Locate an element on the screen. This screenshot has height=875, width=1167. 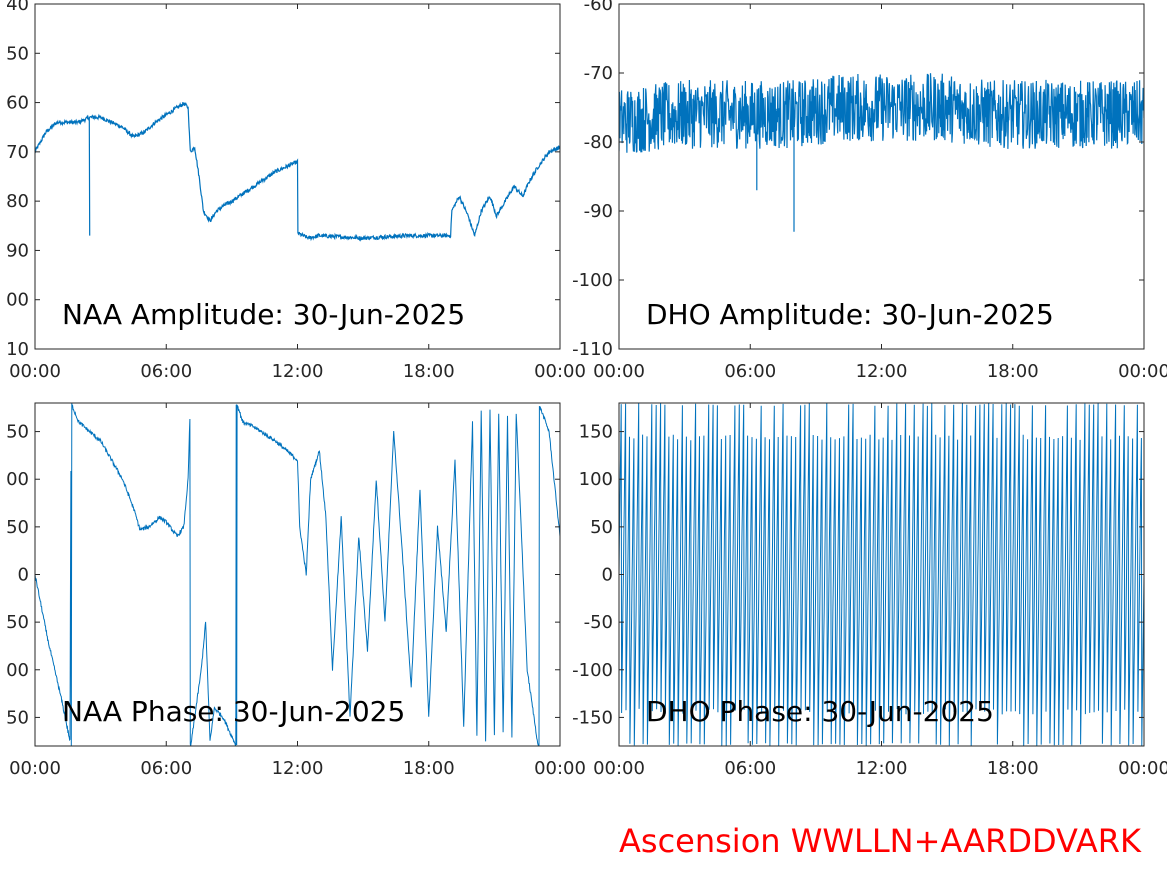
dho-phase-xtick-label: 06:00 is located at coordinates (750, 768).